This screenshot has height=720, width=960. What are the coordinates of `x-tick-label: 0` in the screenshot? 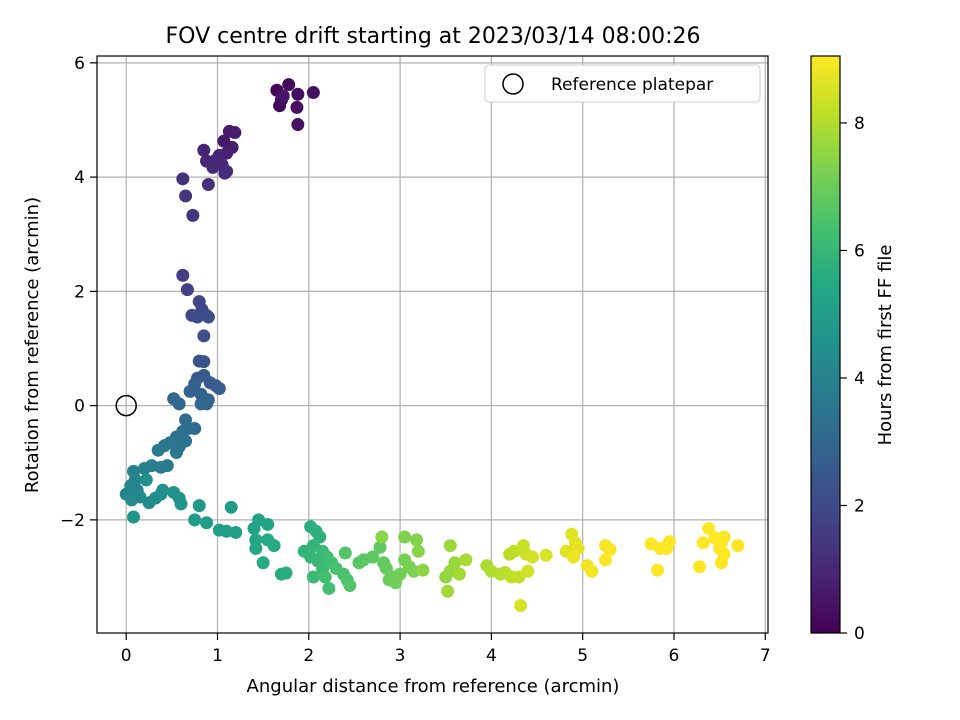 It's located at (126, 656).